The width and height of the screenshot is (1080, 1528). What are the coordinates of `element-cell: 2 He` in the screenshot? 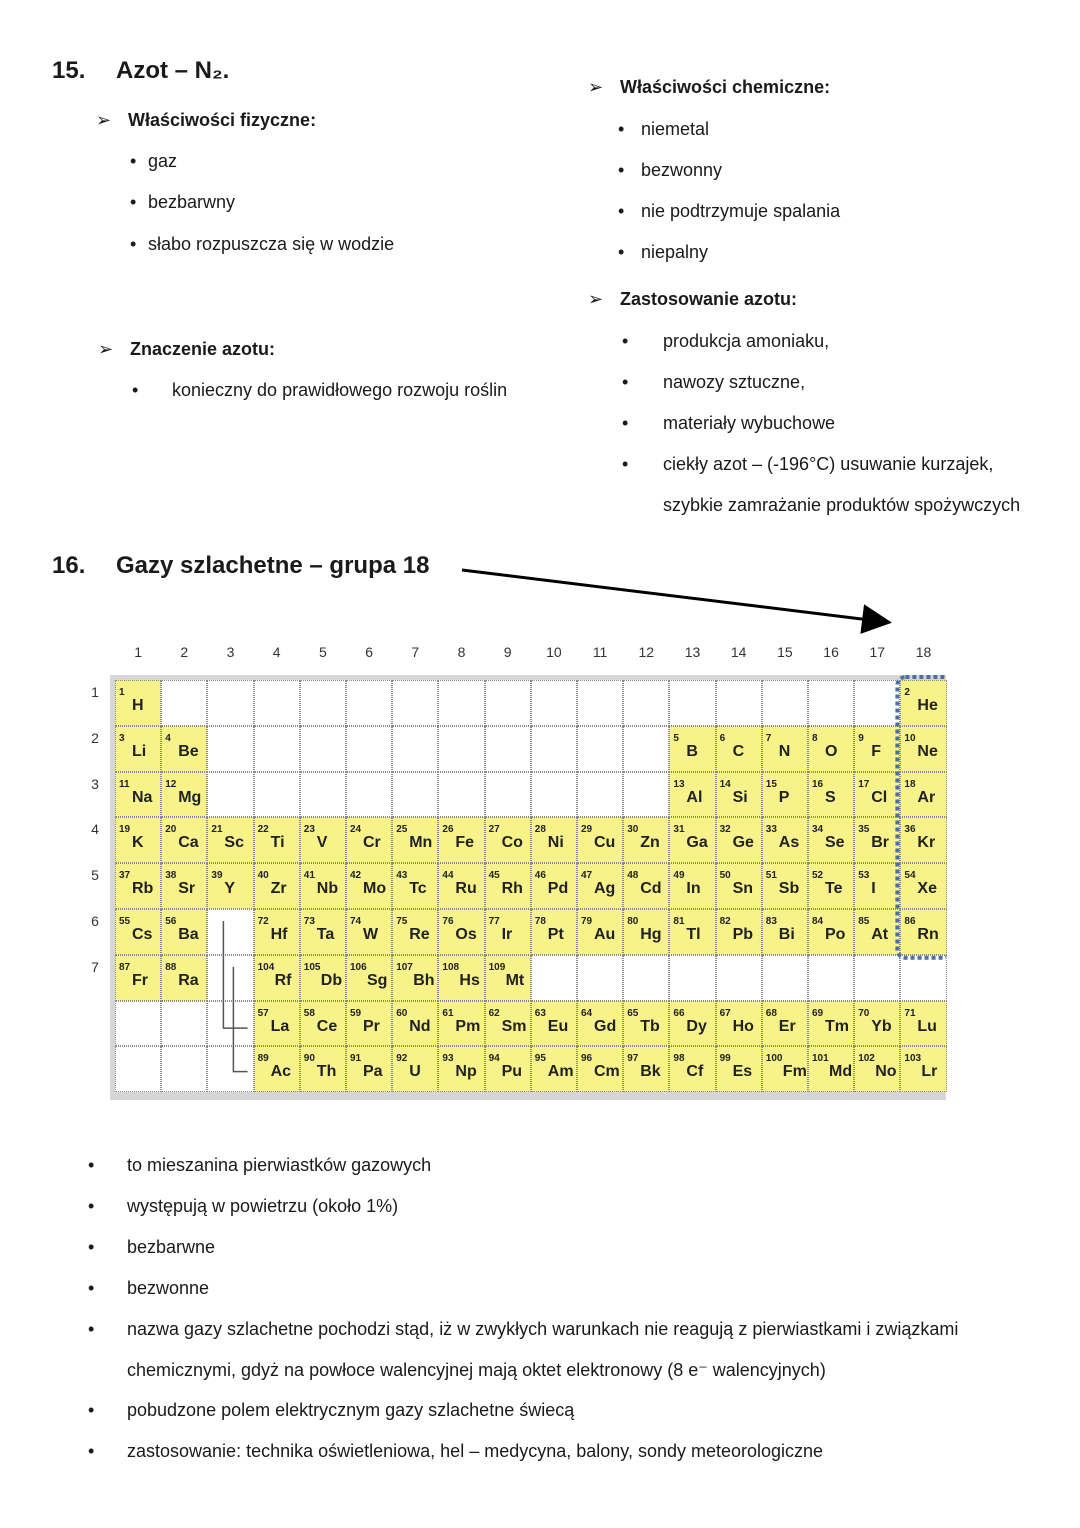 It's located at (923, 703).